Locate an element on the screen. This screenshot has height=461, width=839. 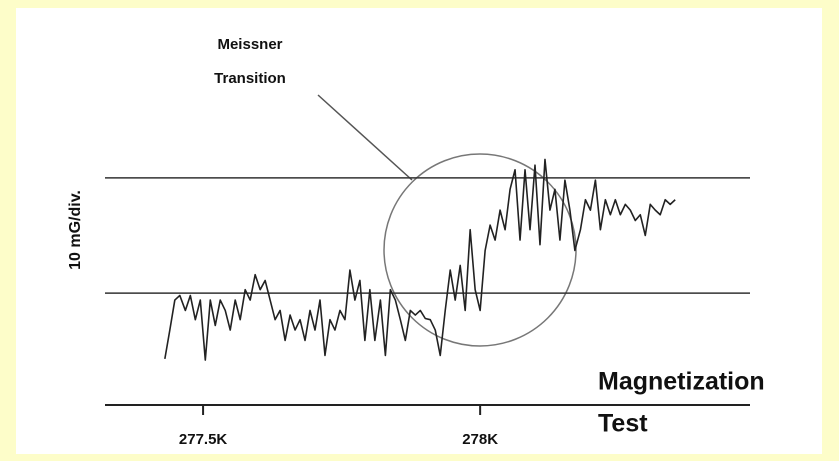
annotation-line: Meissner is located at coordinates (249, 44).